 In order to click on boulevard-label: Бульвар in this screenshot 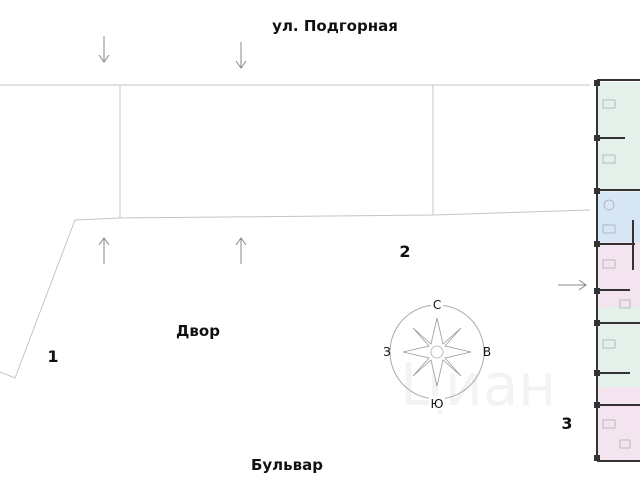, I will do `click(287, 465)`.